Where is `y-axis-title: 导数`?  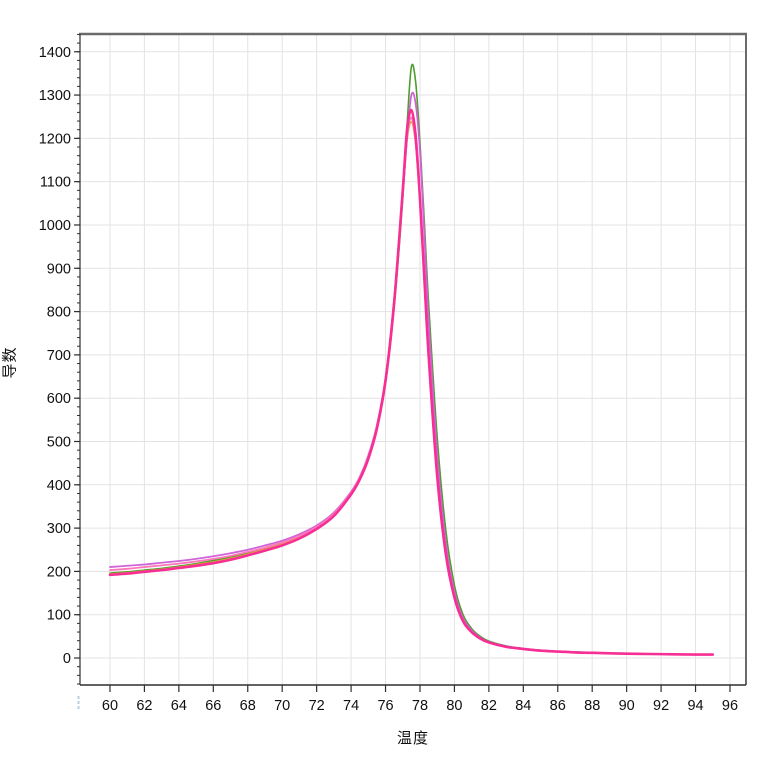
y-axis-title: 导数 is located at coordinates (10, 362).